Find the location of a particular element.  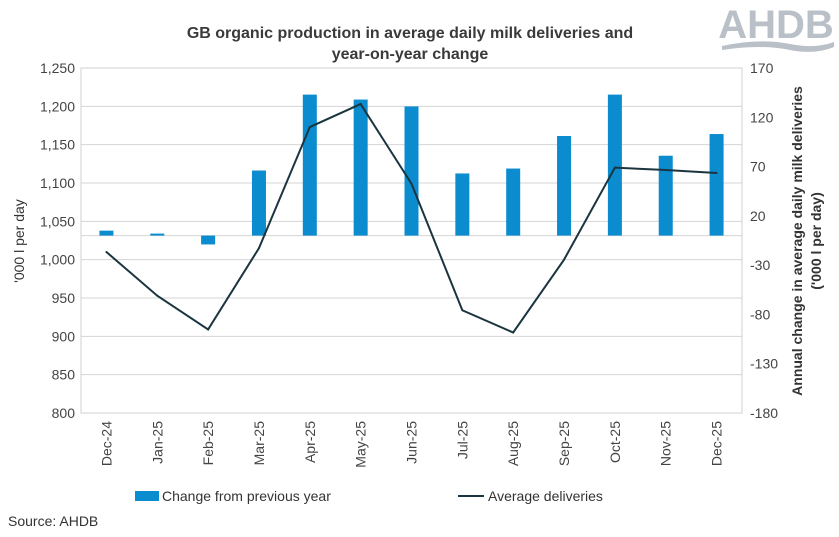

legend-line-label: Average deliveries is located at coordinates (545, 496).